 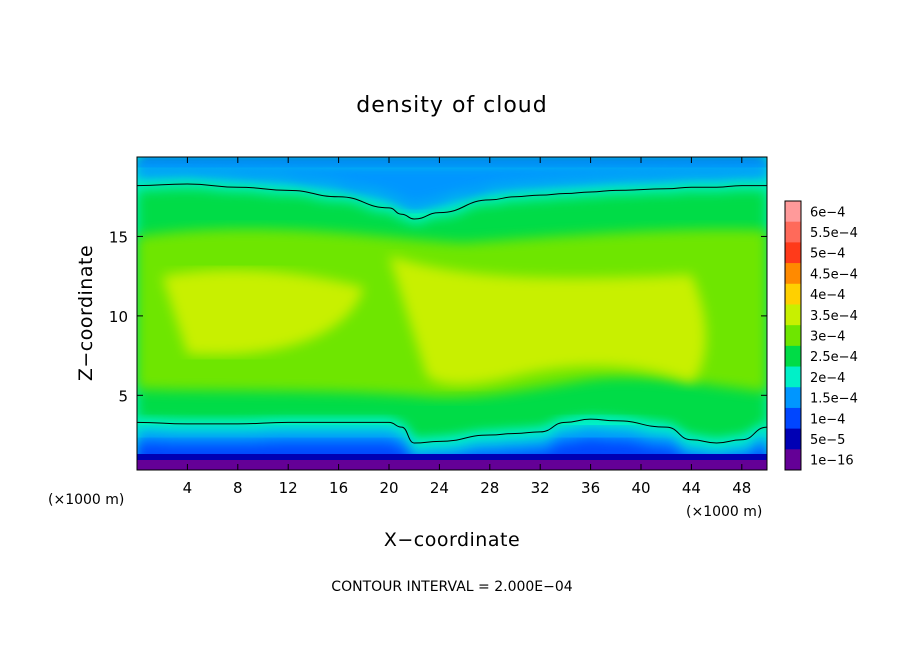 I want to click on lower-contour-line, so click(x=452, y=431).